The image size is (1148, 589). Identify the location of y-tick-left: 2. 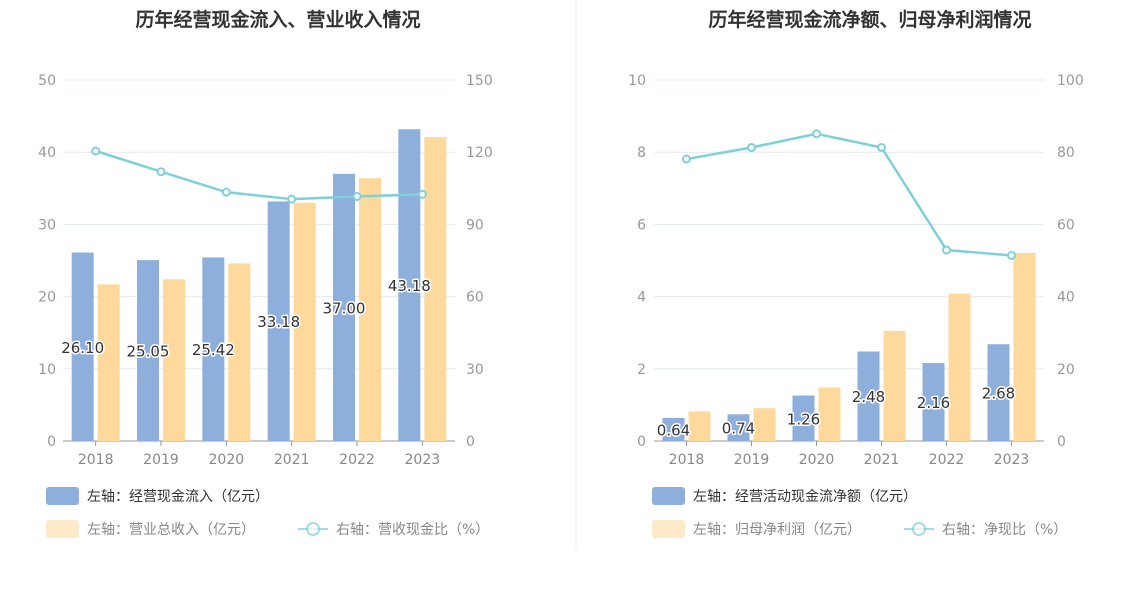
(641, 370).